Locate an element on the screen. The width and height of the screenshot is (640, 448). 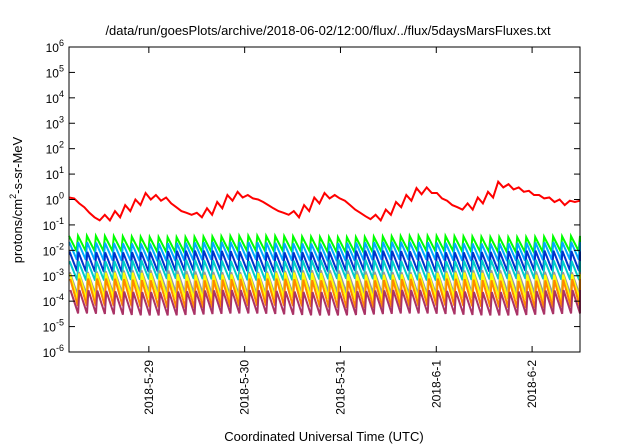
x-tick-label: 2018-6-2 is located at coordinates (532, 384).